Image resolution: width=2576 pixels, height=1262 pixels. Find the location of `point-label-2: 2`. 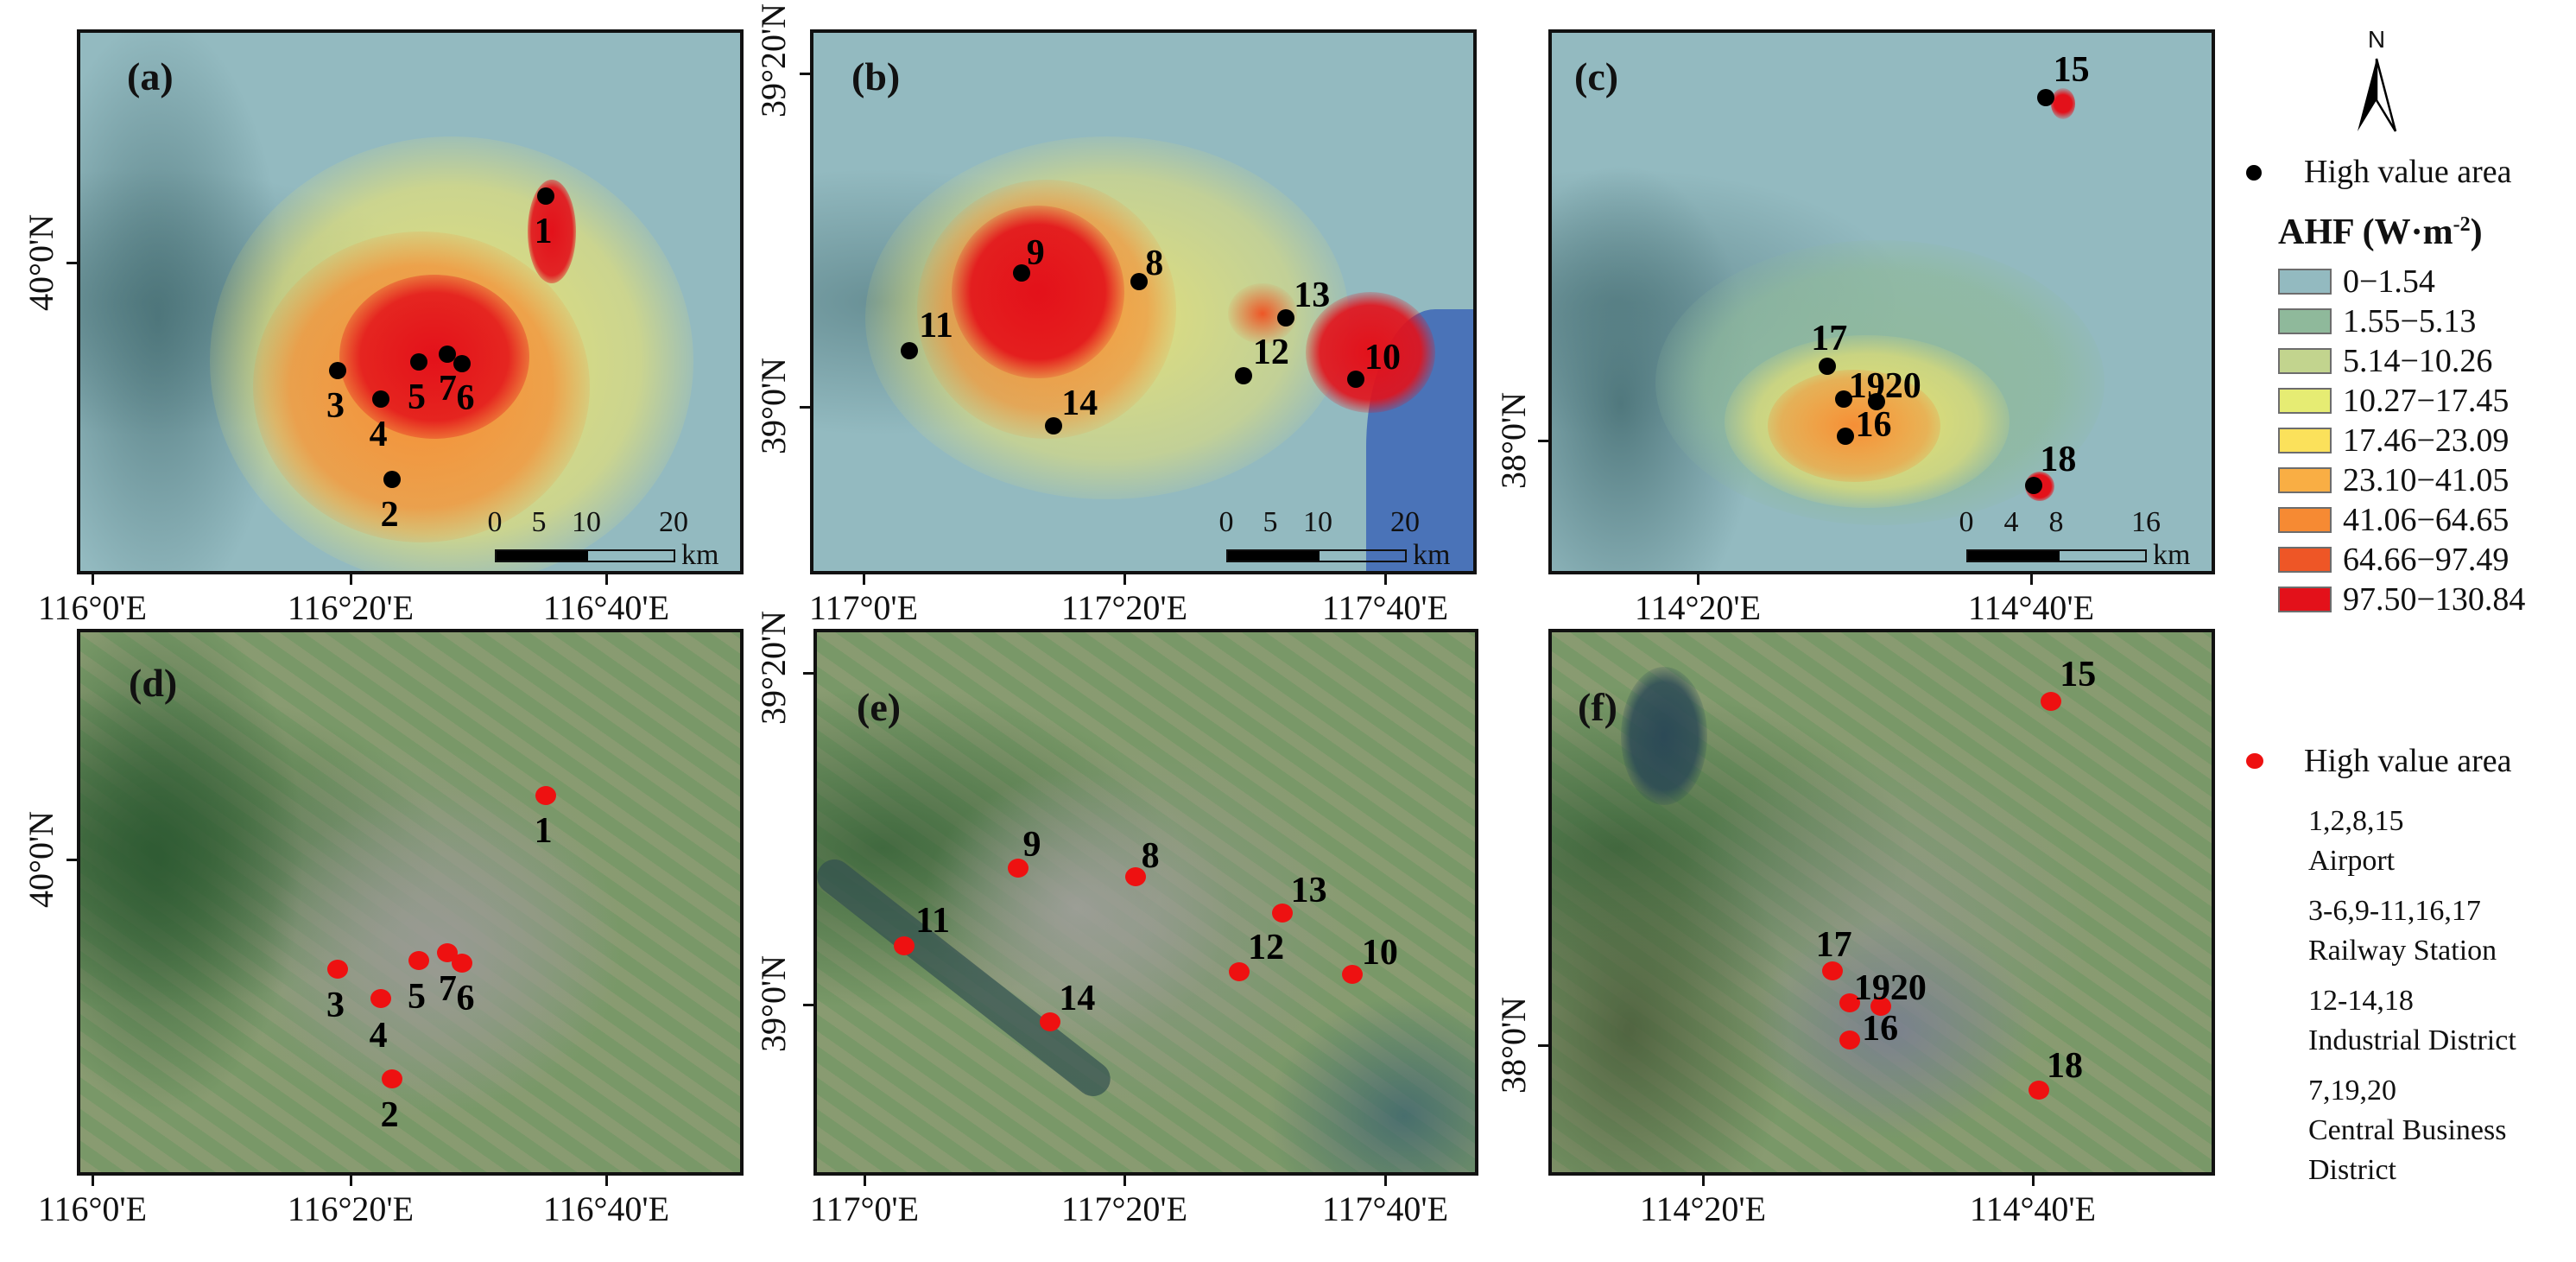

point-label-2: 2 is located at coordinates (389, 515).